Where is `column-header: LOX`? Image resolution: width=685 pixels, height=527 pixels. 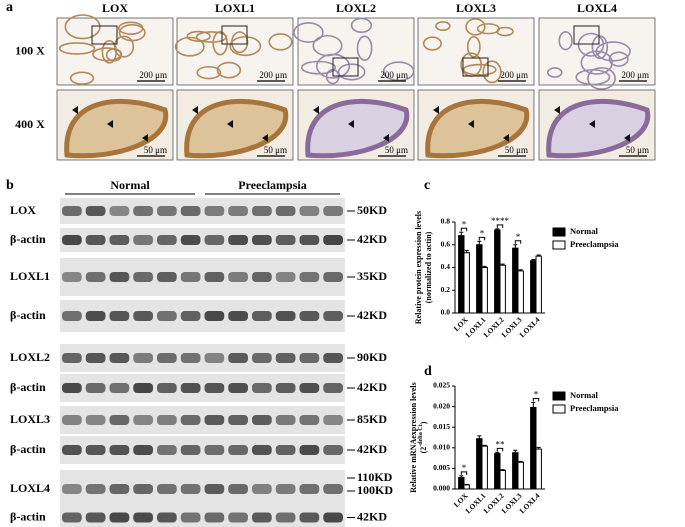
column-header: LOX is located at coordinates (115, 8).